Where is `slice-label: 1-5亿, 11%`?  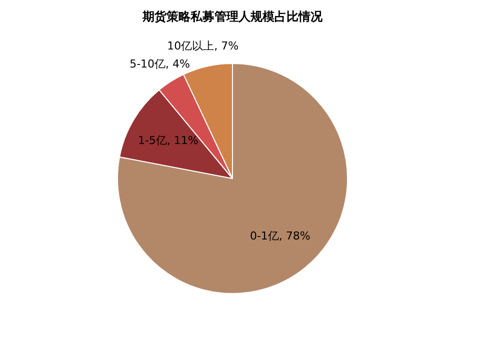 slice-label: 1-5亿, 11% is located at coordinates (168, 140).